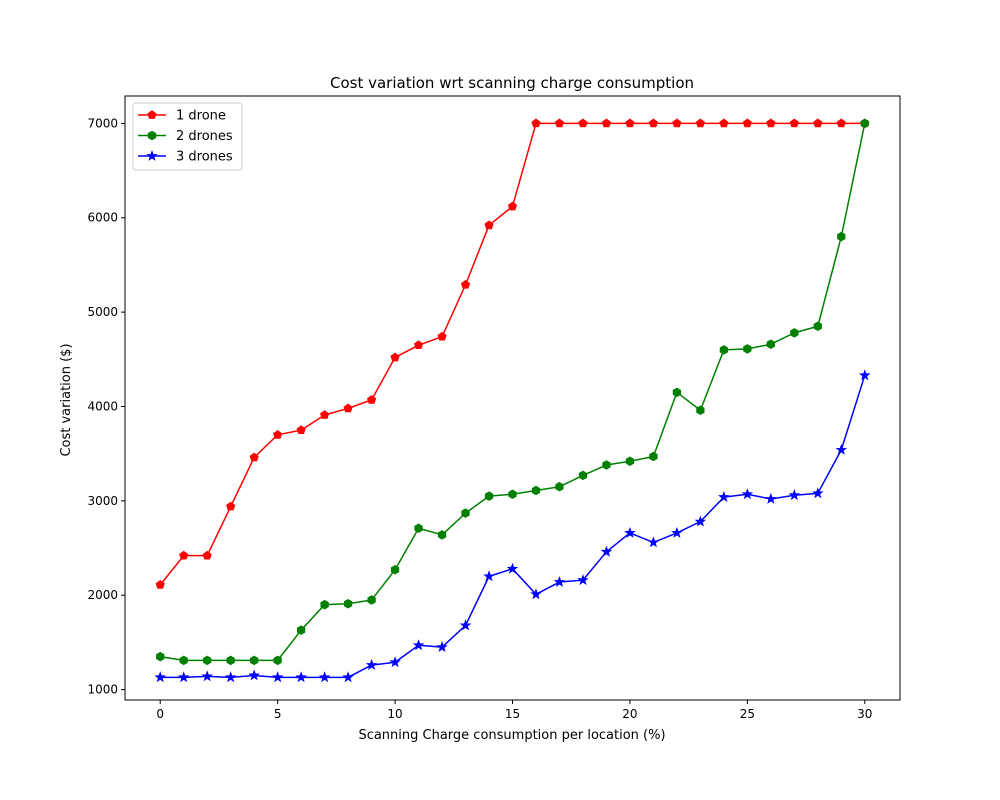 The height and width of the screenshot is (800, 1000). I want to click on legend-label: 3 drones, so click(204, 157).